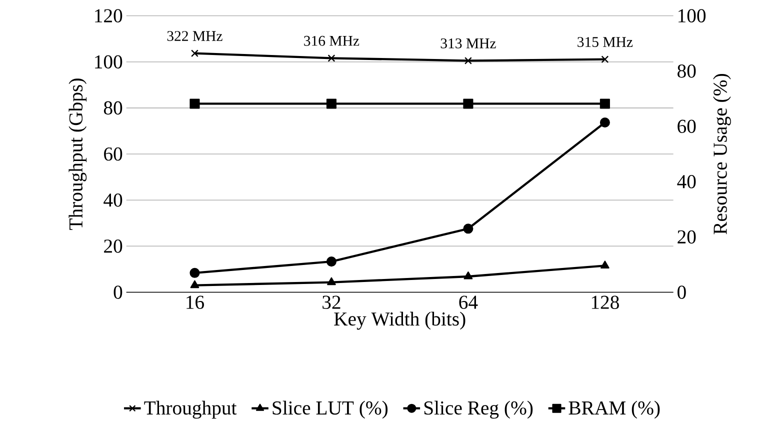  What do you see at coordinates (77, 154) in the screenshot?
I see `y-axis-title: Throughput (Gbps)` at bounding box center [77, 154].